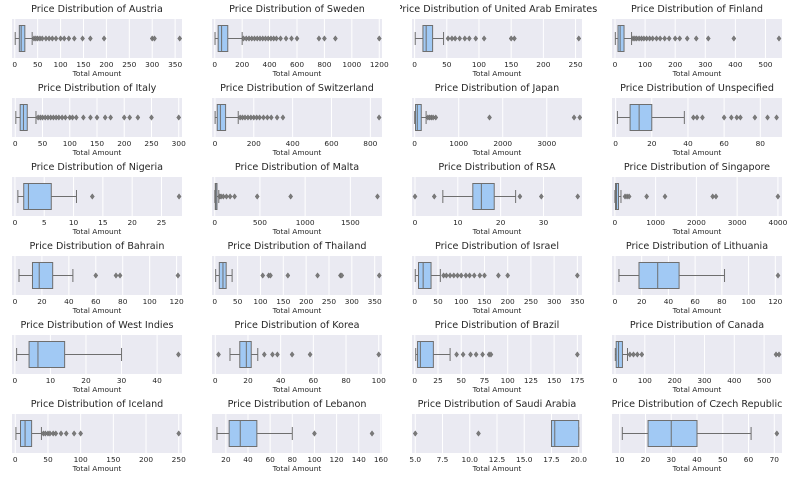 This screenshot has width=797, height=483. What do you see at coordinates (508, 301) in the screenshot?
I see `tick-label: 200` at bounding box center [508, 301].